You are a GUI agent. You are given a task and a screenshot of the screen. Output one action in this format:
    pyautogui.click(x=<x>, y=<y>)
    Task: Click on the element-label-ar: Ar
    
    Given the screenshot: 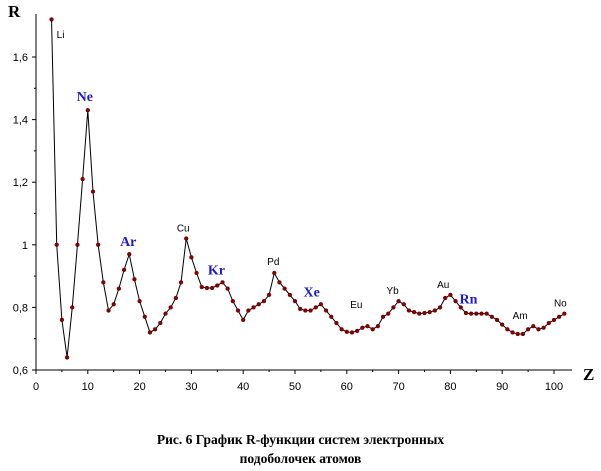 What is the action you would take?
    pyautogui.click(x=128, y=242)
    